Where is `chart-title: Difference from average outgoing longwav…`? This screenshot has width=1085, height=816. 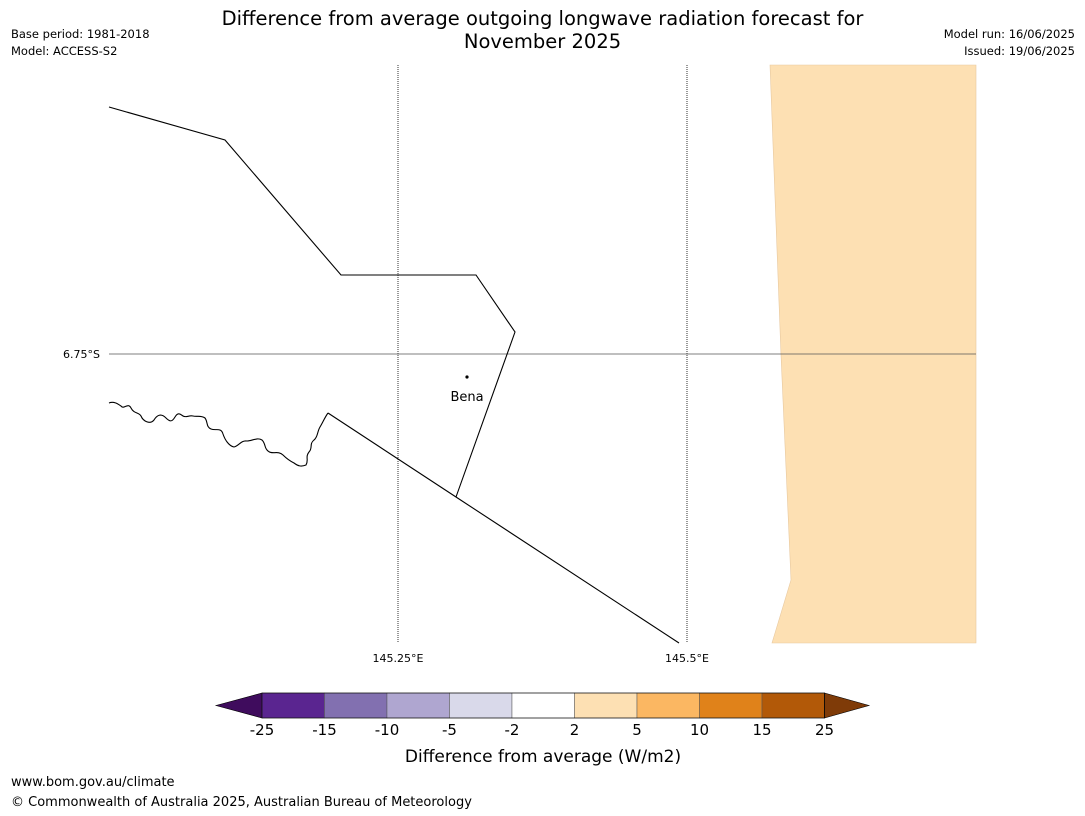
chart-title: Difference from average outgoing longwav… is located at coordinates (542, 30).